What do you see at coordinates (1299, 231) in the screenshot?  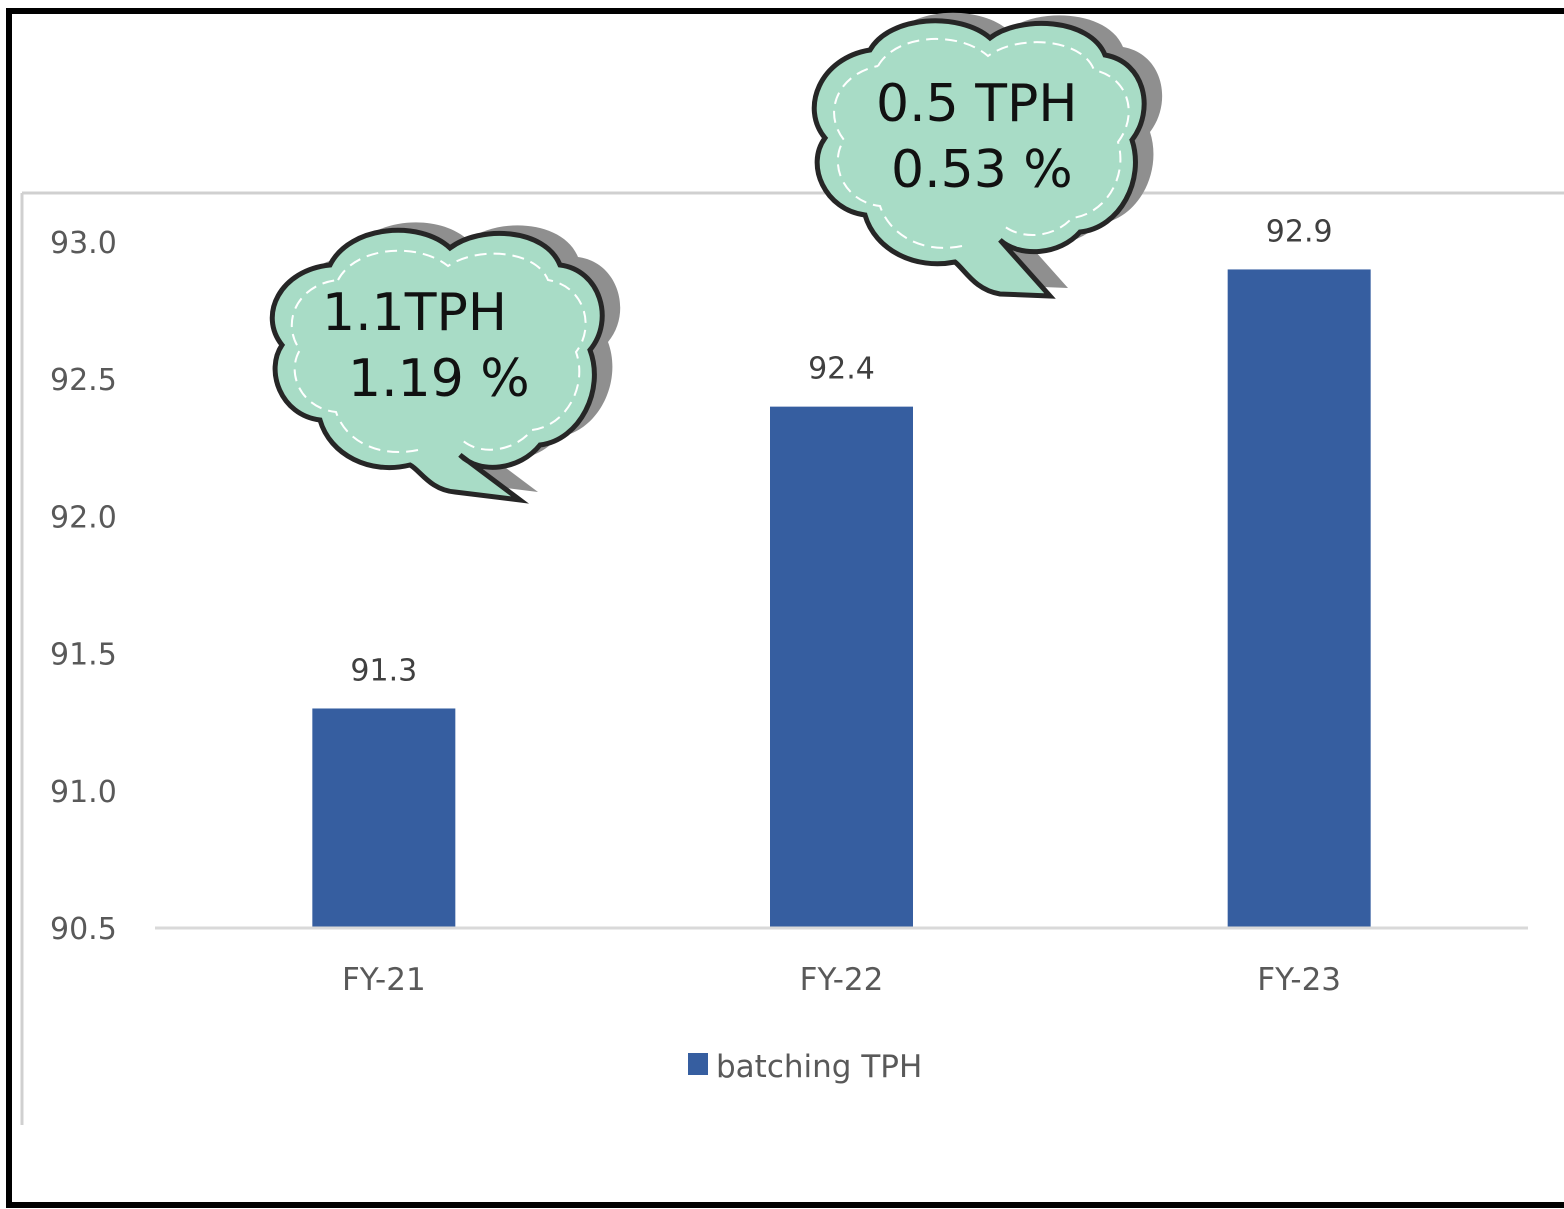 I see `data-label: 92.9` at bounding box center [1299, 231].